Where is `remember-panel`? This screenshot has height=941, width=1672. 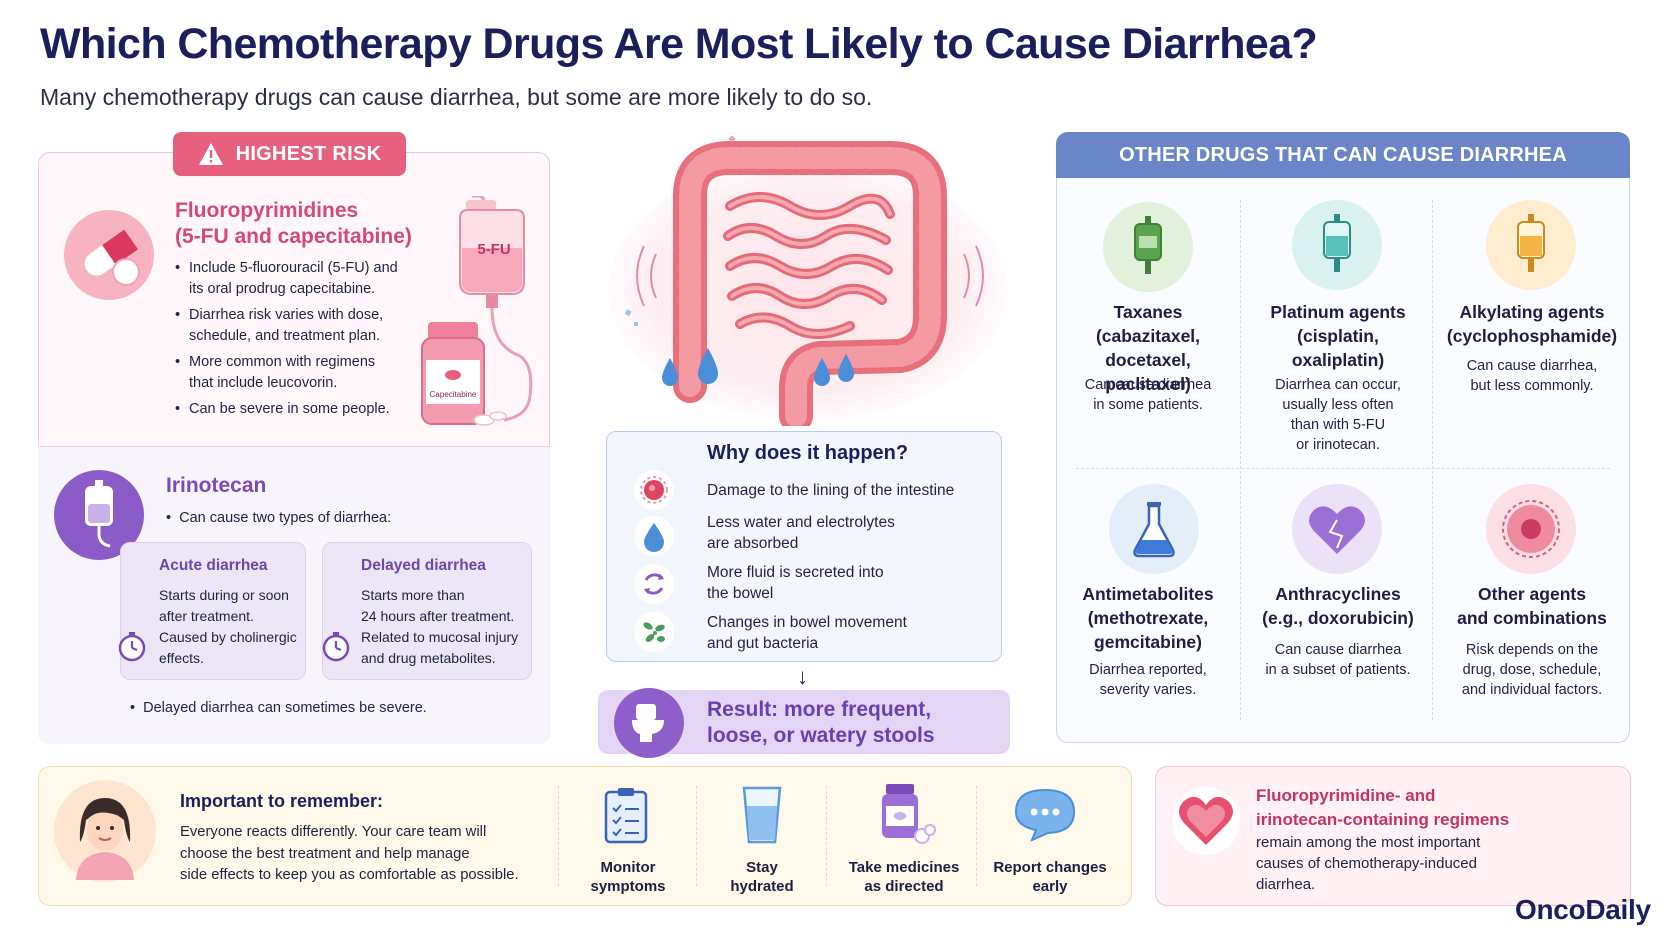 remember-panel is located at coordinates (585, 836).